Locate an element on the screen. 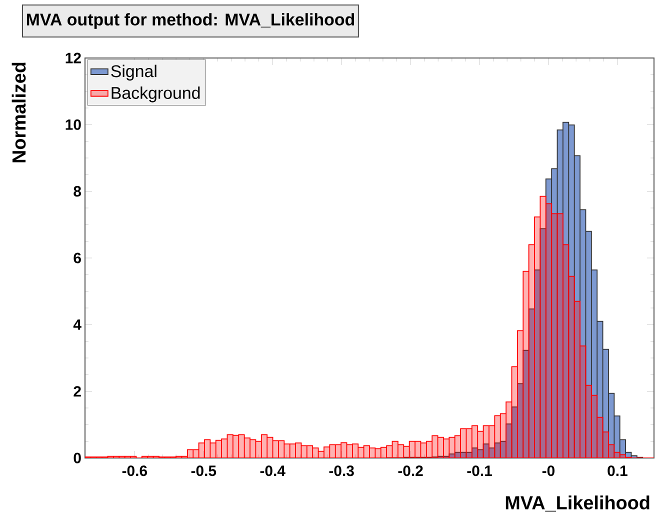 The image size is (664, 516). x-tick-label: -0.1 is located at coordinates (479, 471).